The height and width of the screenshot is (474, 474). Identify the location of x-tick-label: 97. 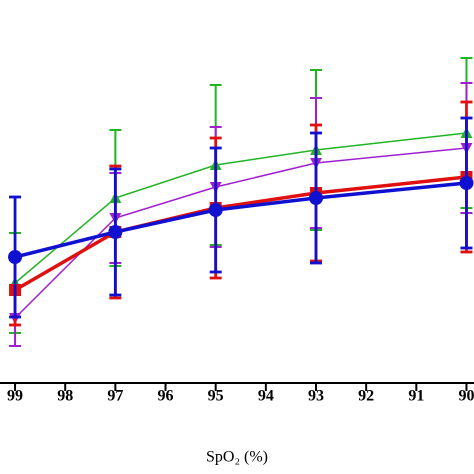
(115, 396).